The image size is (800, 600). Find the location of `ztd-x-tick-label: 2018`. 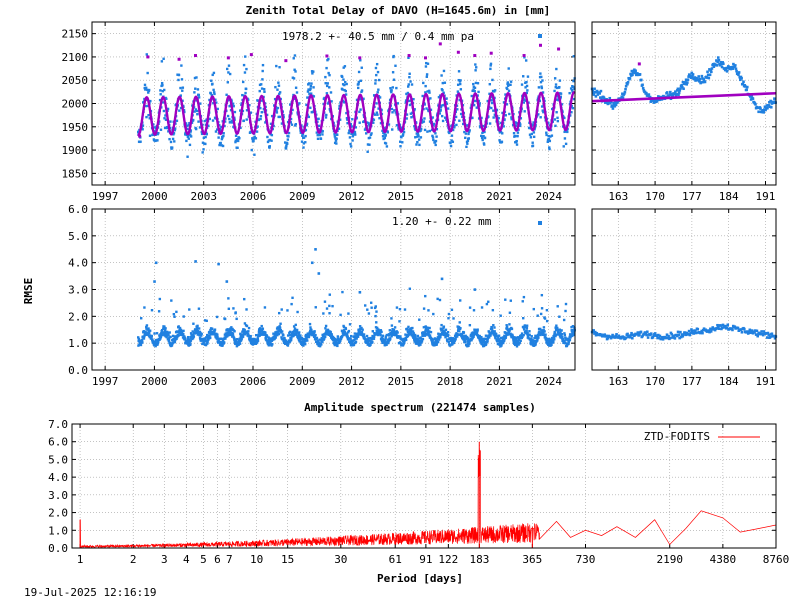

ztd-x-tick-label: 2018 is located at coordinates (450, 196).